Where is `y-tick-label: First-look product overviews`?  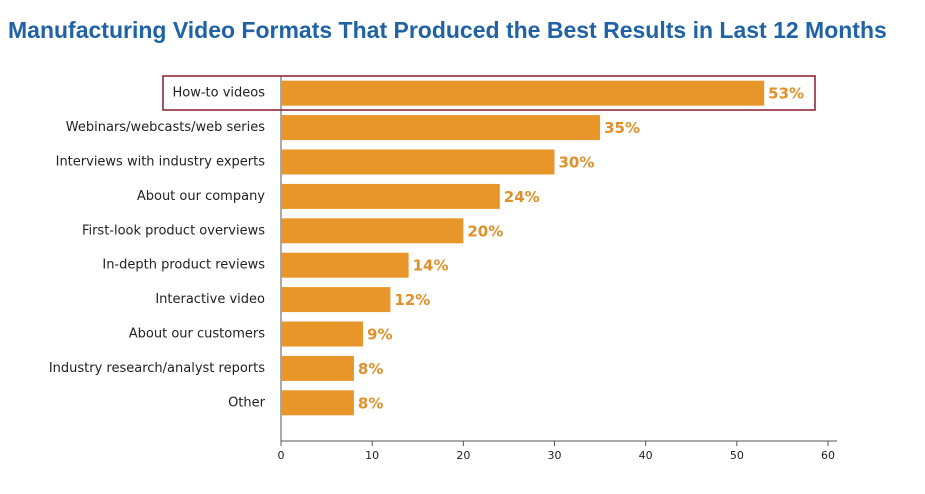
y-tick-label: First-look product overviews is located at coordinates (173, 230).